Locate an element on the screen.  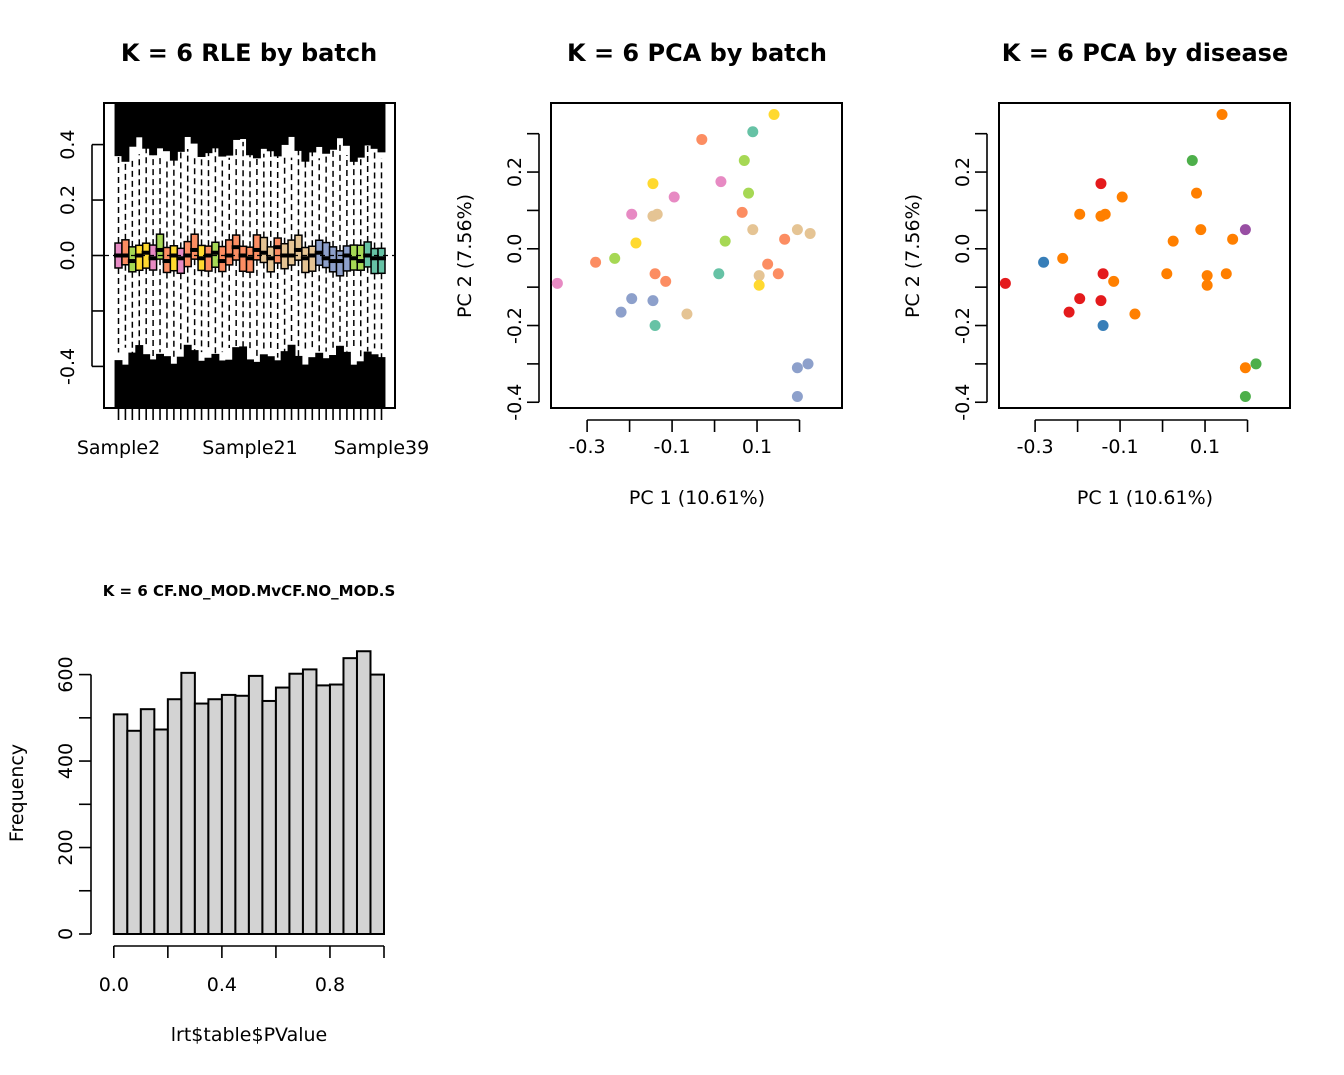
rle-x-tick-label: Sample2 is located at coordinates (118, 448).